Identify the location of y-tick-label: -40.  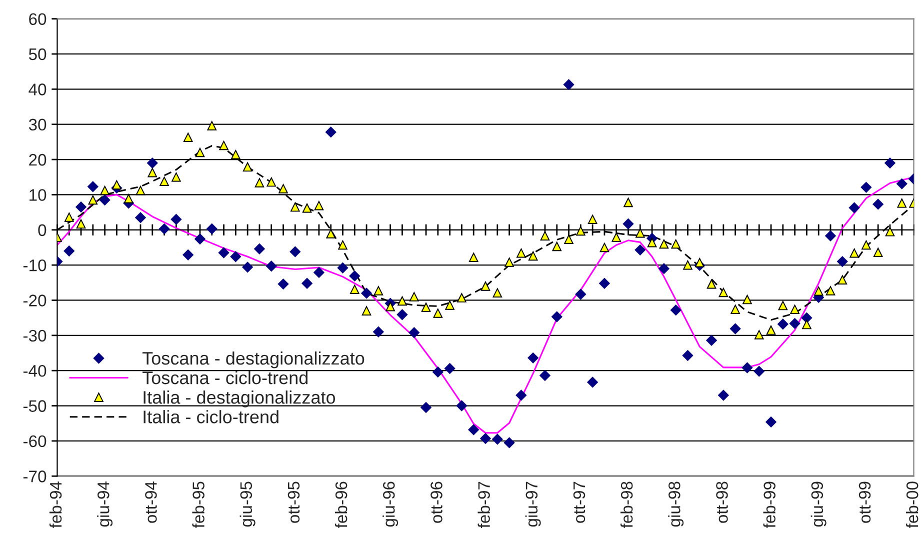
(34, 370).